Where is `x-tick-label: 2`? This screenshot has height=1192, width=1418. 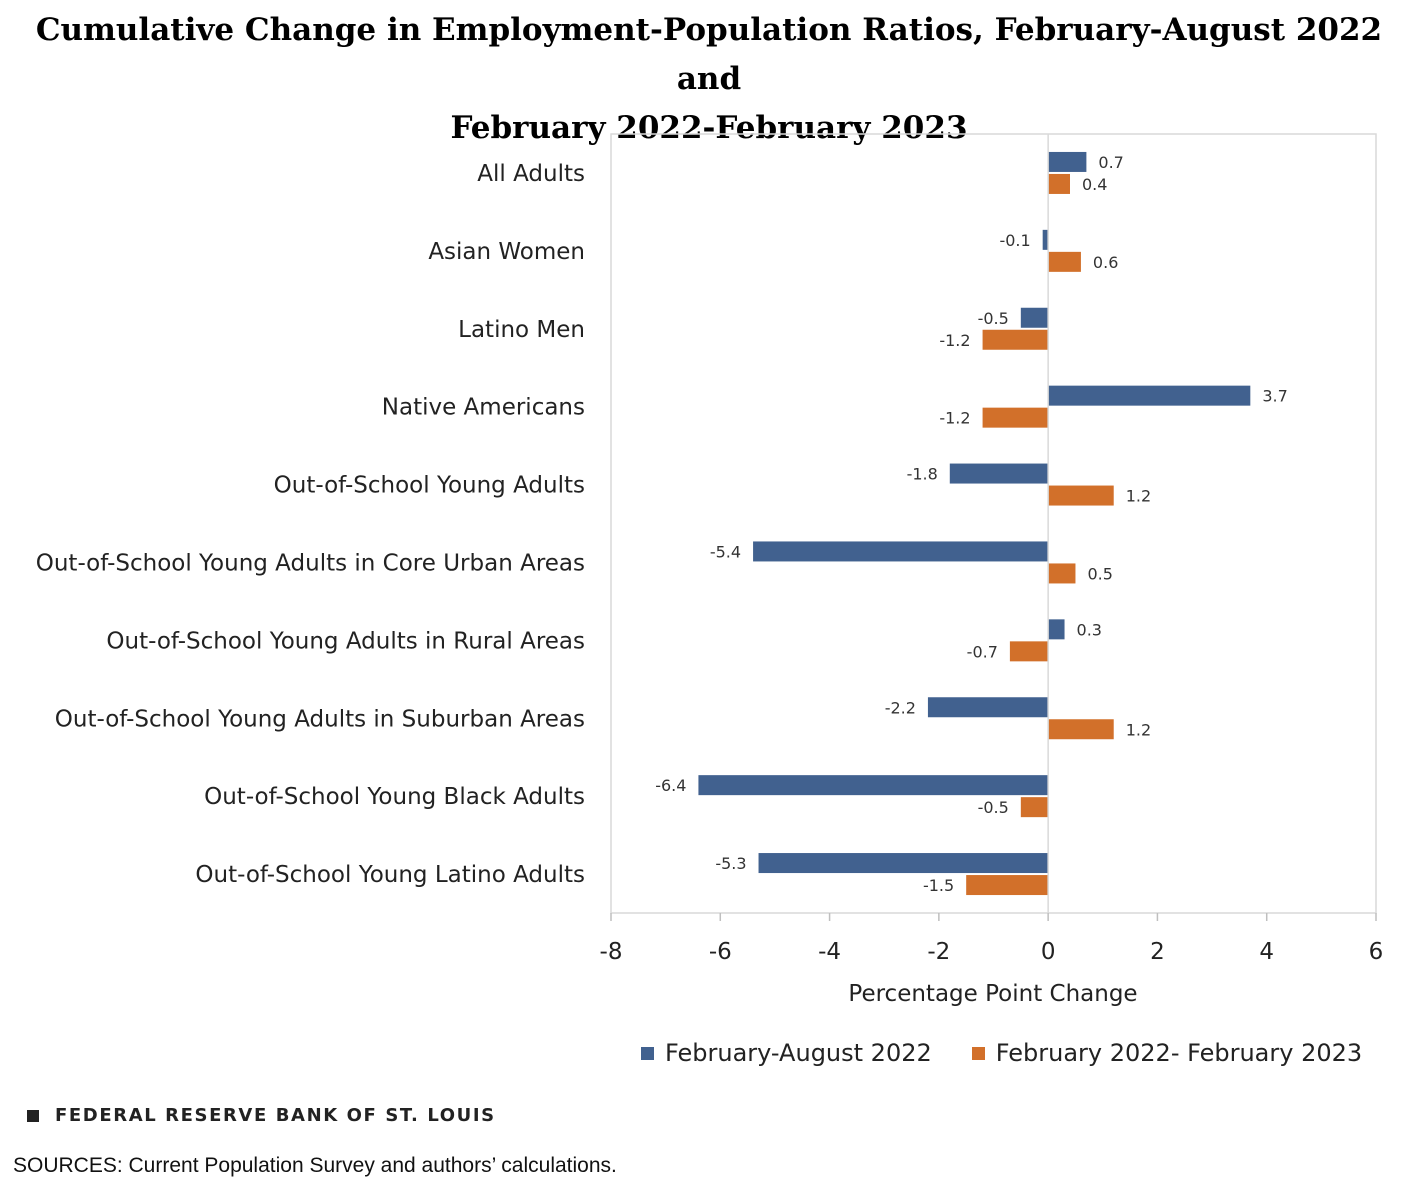 x-tick-label: 2 is located at coordinates (1157, 952).